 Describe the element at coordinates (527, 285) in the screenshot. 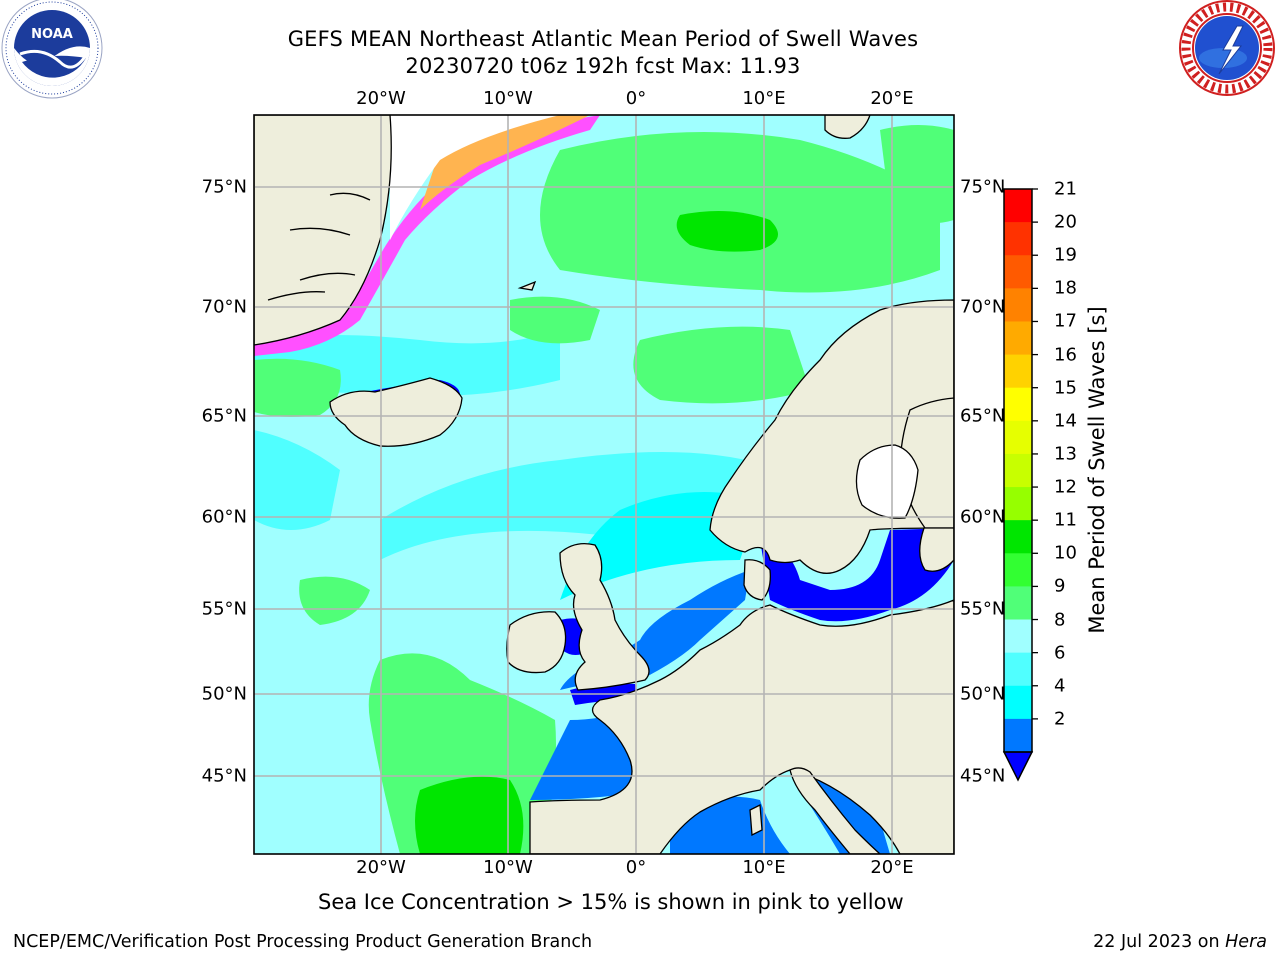

I see `jan-mayen` at that location.